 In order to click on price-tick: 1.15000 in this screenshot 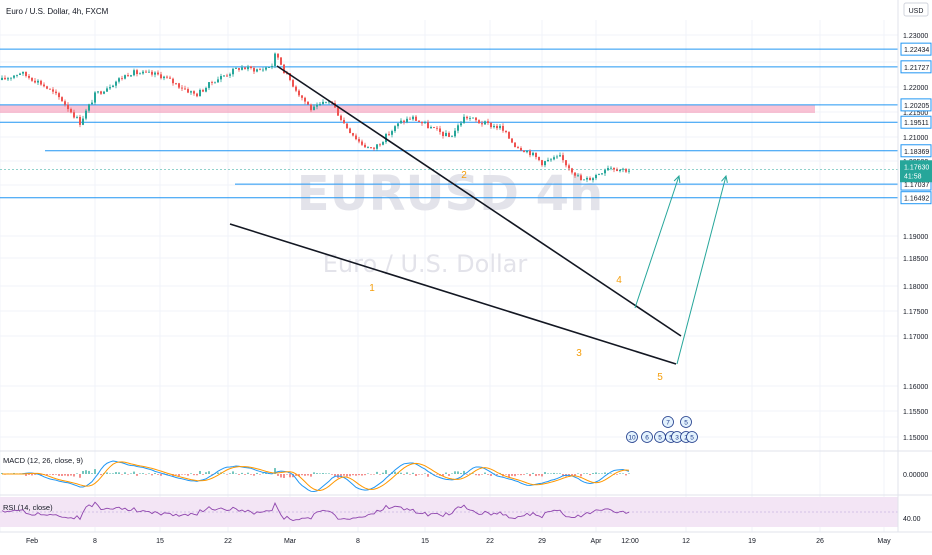, I will do `click(915, 438)`.